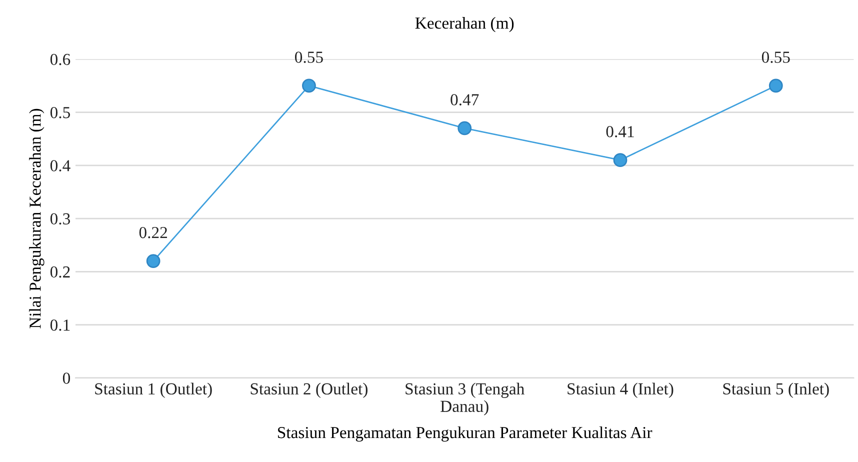 The width and height of the screenshot is (858, 462). I want to click on y-tick-label: 0.4, so click(60, 166).